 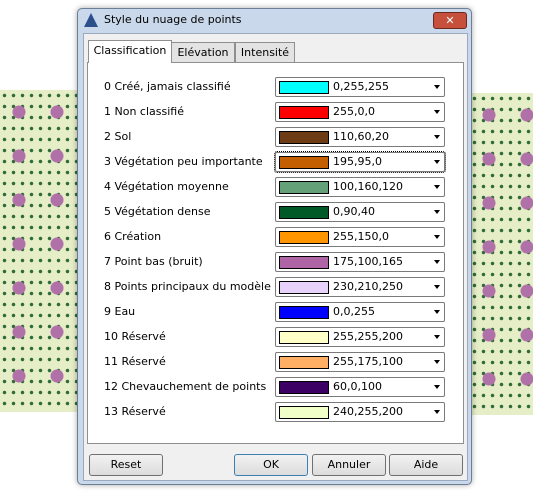 What do you see at coordinates (183, 161) in the screenshot?
I see `row-label: 3 Végétation peu importante` at bounding box center [183, 161].